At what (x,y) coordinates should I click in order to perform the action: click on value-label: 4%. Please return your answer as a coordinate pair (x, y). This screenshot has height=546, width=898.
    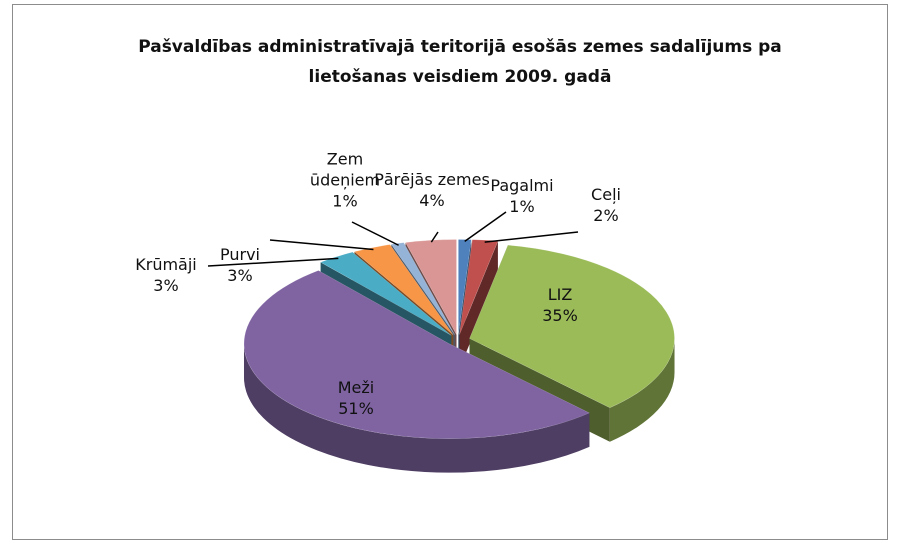
    Looking at the image, I should click on (432, 200).